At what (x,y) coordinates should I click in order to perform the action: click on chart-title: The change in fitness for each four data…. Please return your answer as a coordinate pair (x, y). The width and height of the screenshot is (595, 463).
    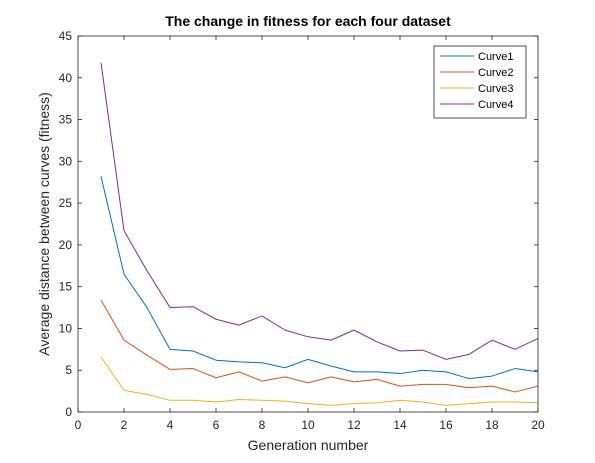
    Looking at the image, I should click on (308, 21).